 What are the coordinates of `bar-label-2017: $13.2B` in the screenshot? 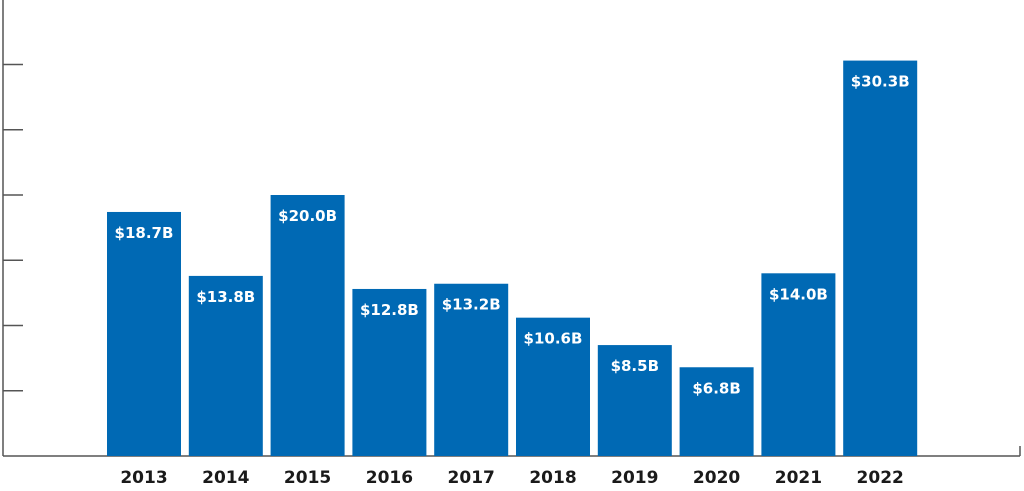 It's located at (471, 305).